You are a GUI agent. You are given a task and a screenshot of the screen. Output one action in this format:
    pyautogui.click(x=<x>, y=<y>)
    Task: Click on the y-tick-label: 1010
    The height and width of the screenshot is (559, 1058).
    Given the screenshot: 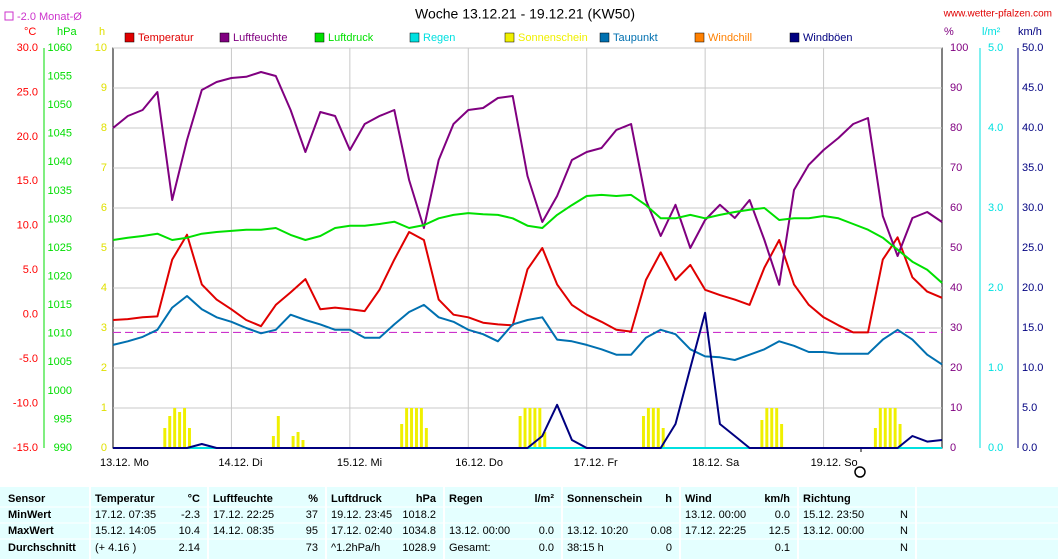 What is the action you would take?
    pyautogui.click(x=60, y=334)
    